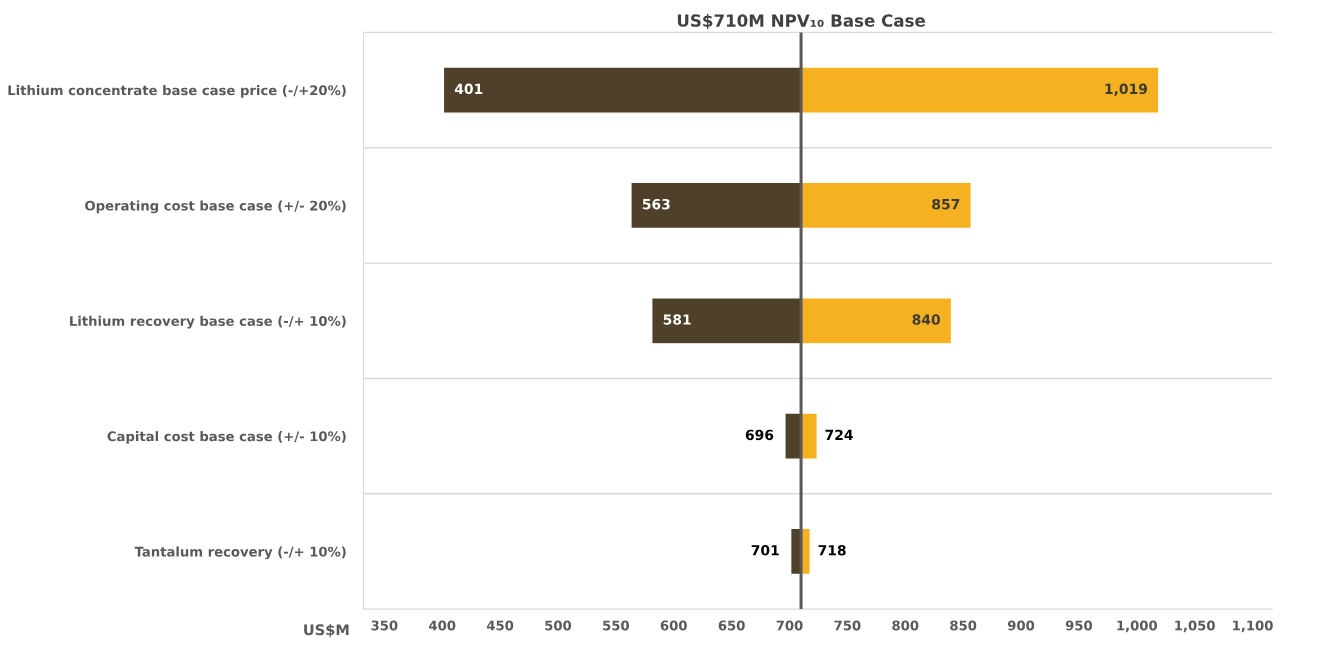  What do you see at coordinates (468, 89) in the screenshot?
I see `annotation: 401` at bounding box center [468, 89].